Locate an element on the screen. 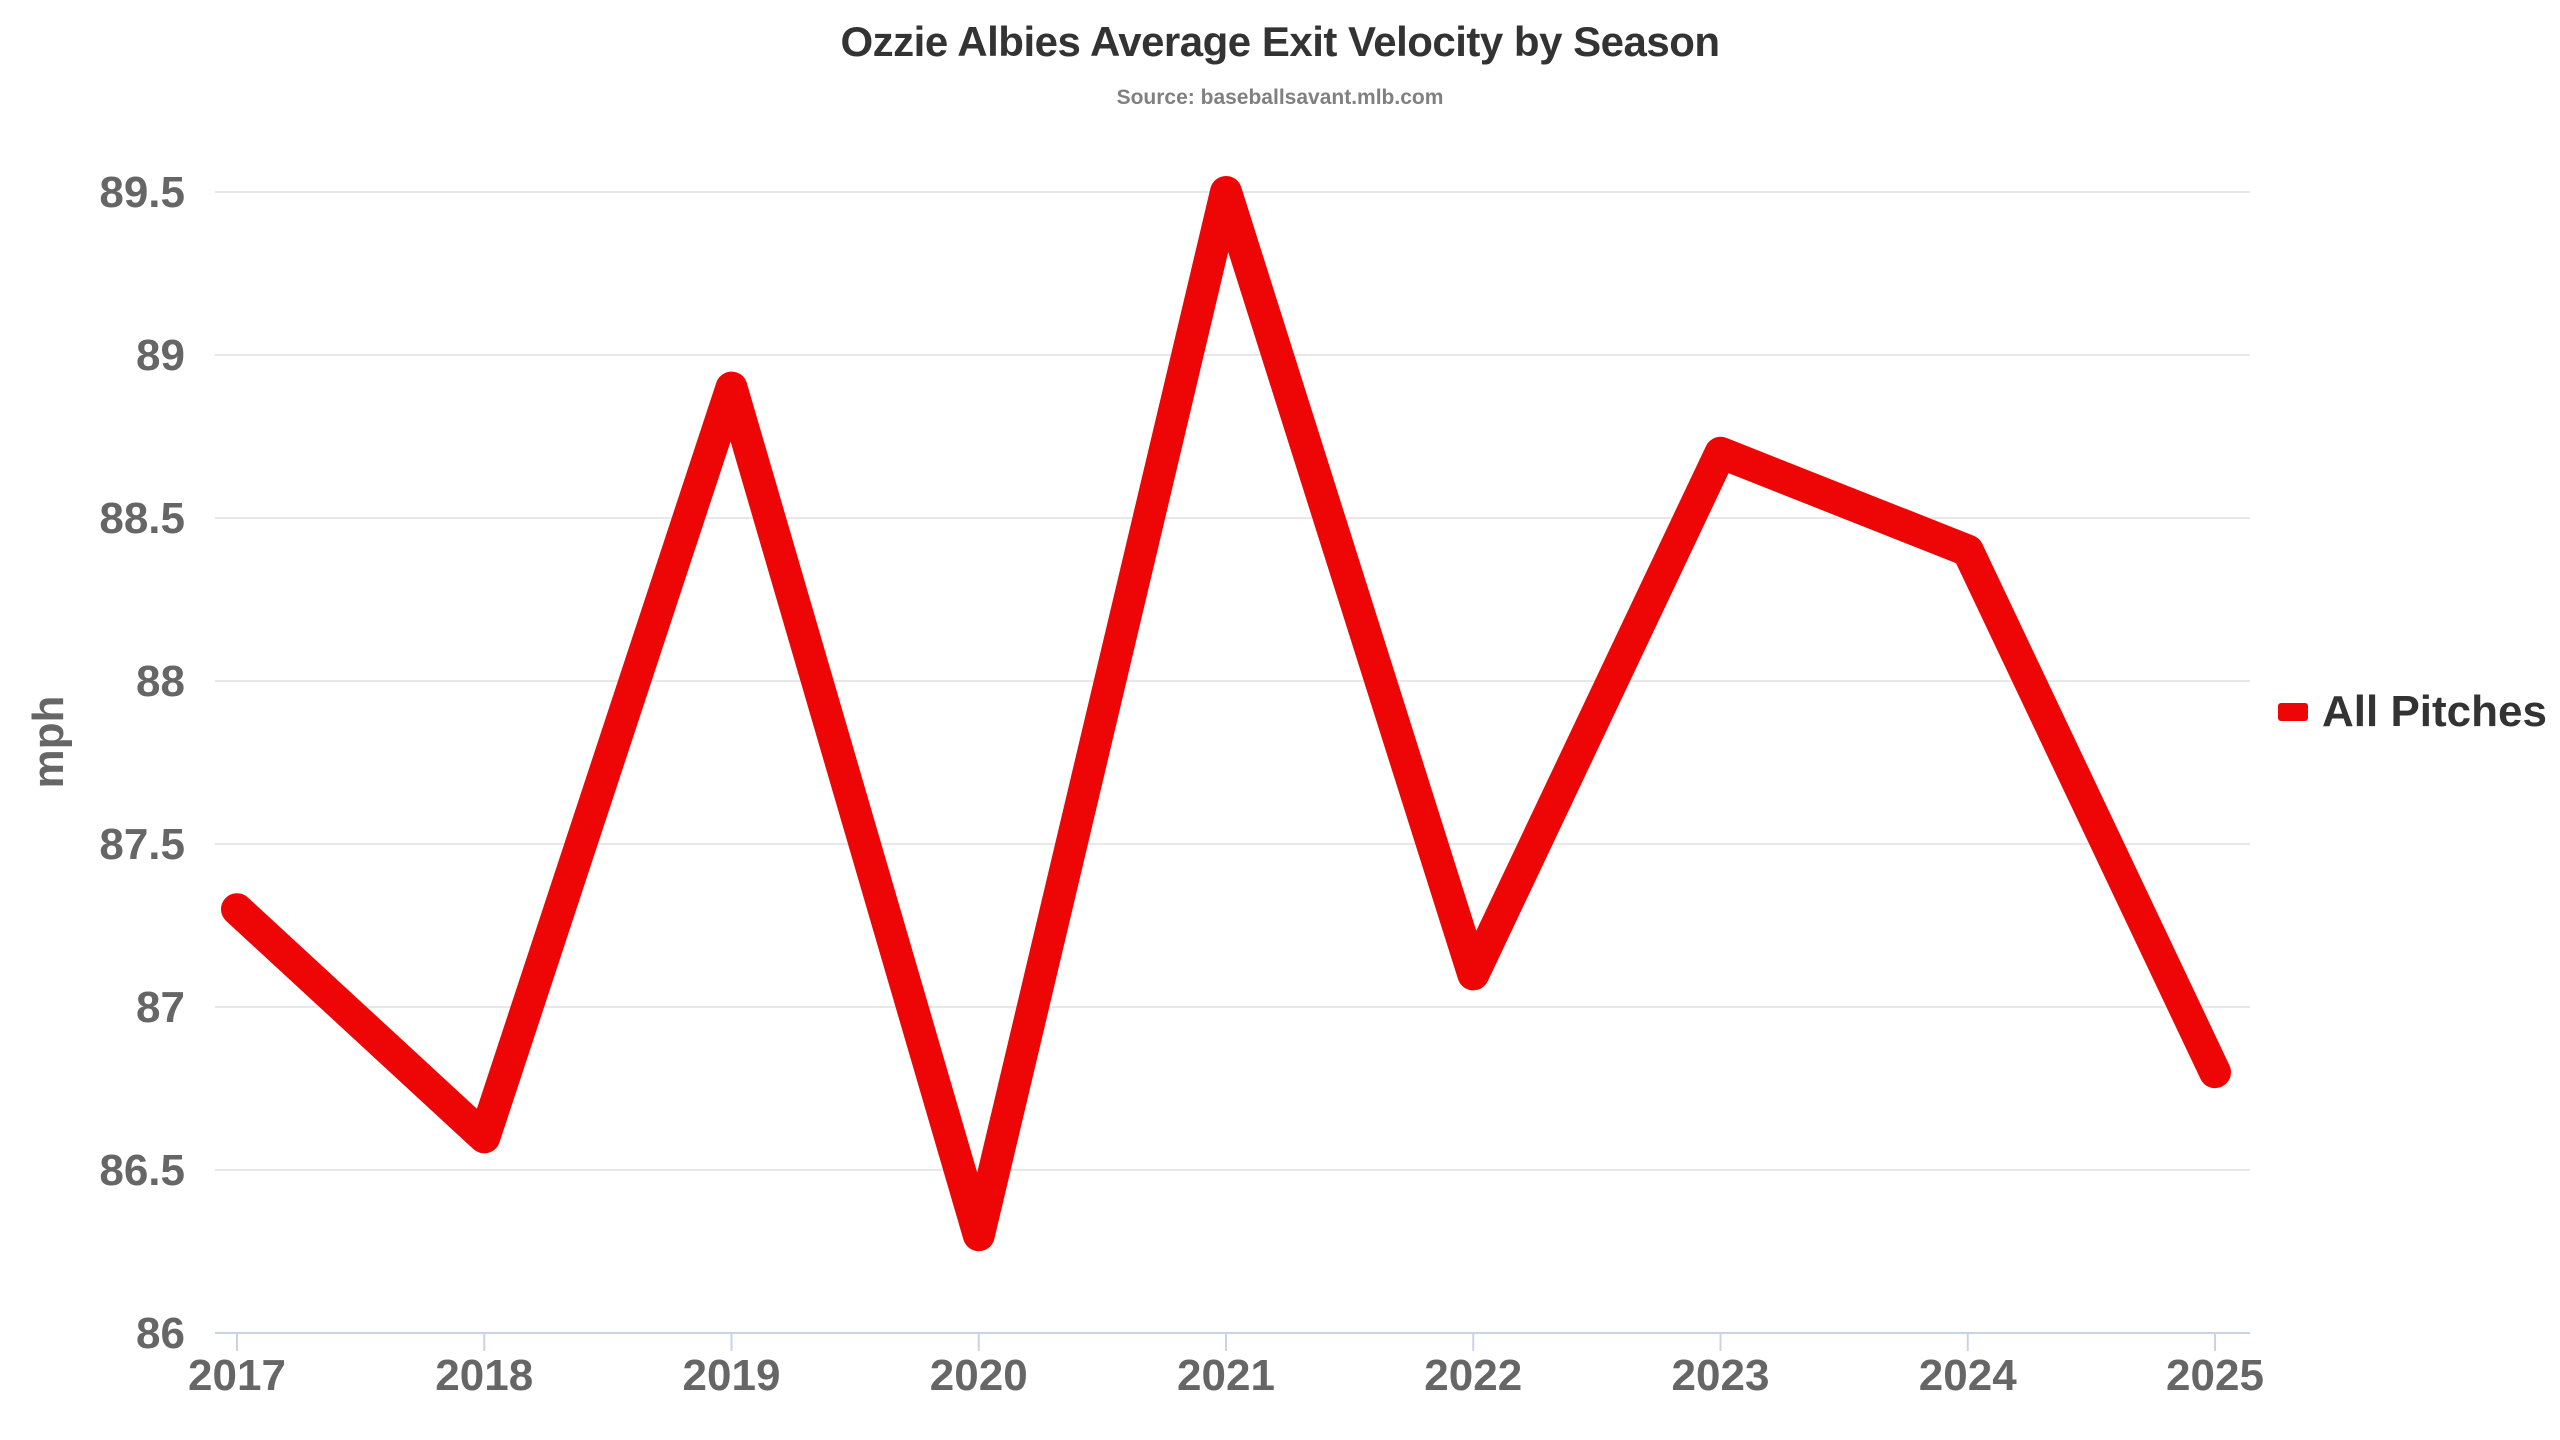 This screenshot has width=2560, height=1440. y-tick-label: 87.5 is located at coordinates (142, 844).